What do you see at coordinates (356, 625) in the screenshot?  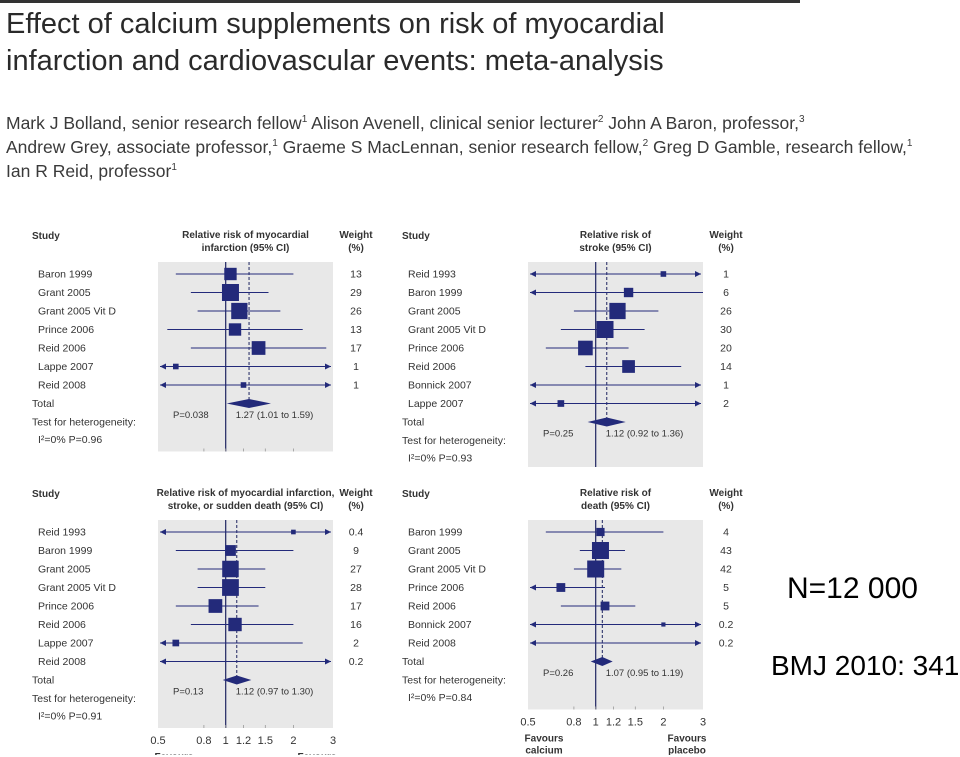 I see `study-weight: 16` at bounding box center [356, 625].